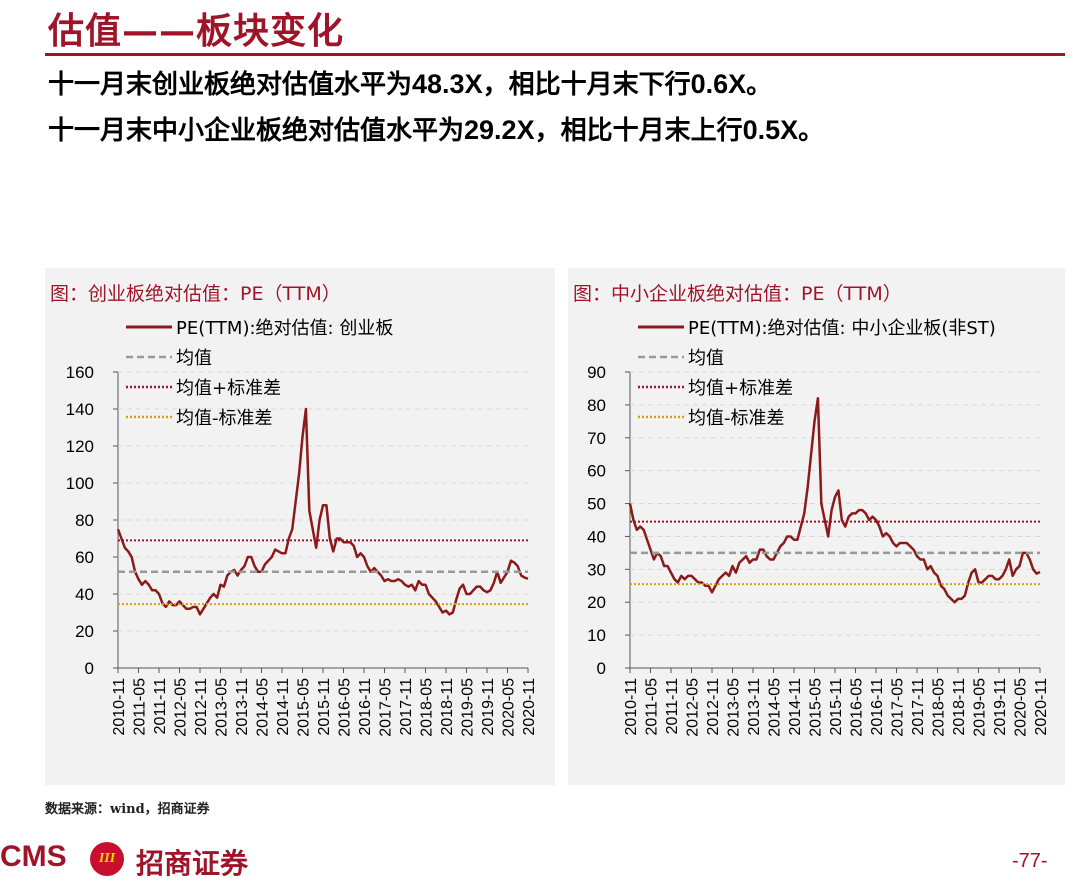 Image resolution: width=1080 pixels, height=882 pixels. What do you see at coordinates (638, 131) in the screenshot?
I see `headline-text: ，相比十月末上行` at bounding box center [638, 131].